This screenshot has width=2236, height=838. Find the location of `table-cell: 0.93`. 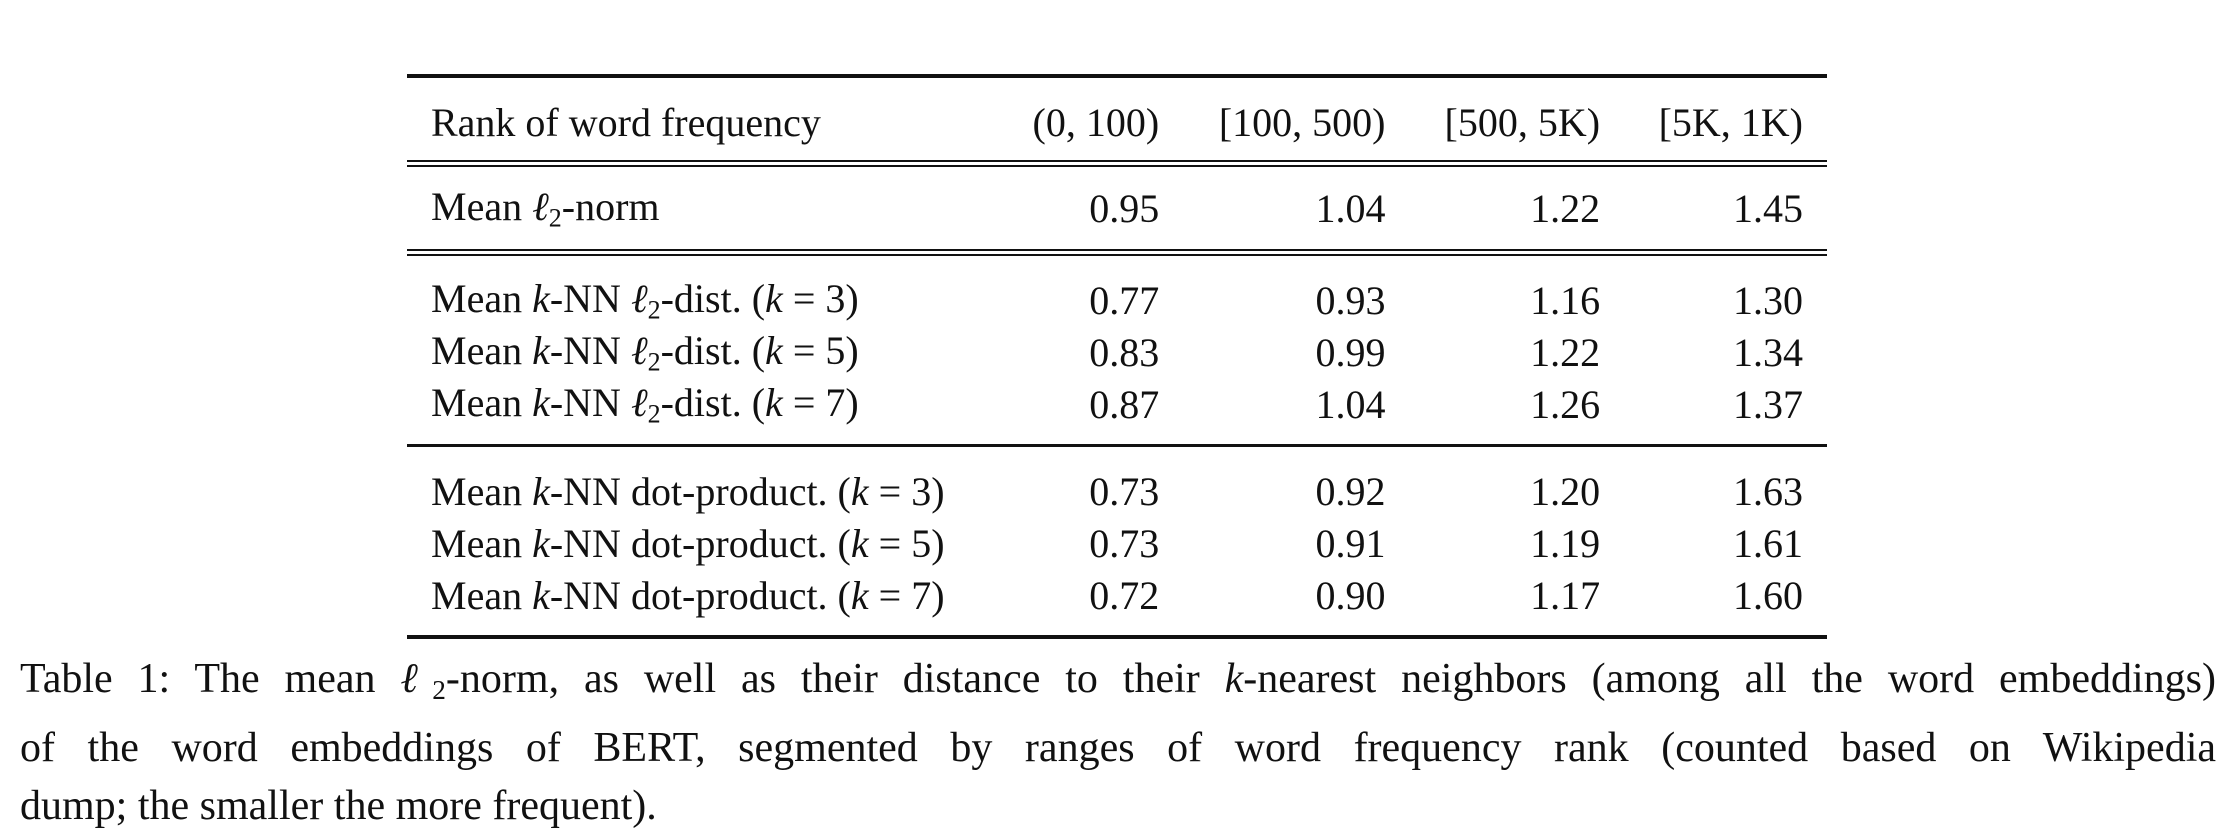

table-cell: 0.93 is located at coordinates (1350, 300).